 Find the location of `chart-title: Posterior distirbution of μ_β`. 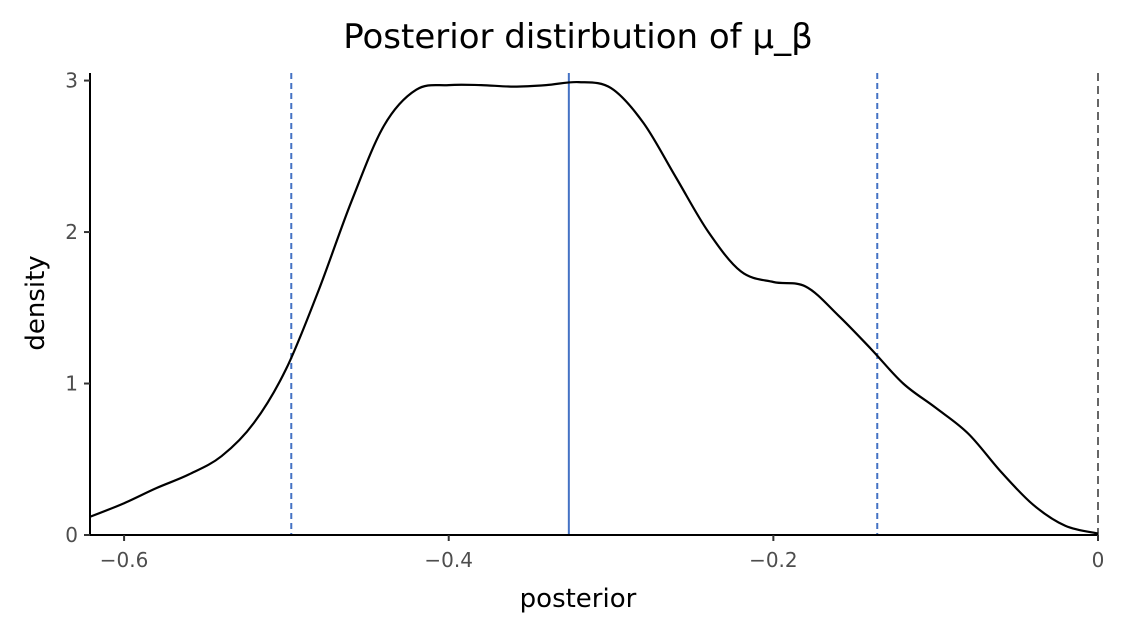

chart-title: Posterior distirbution of μ_β is located at coordinates (578, 37).